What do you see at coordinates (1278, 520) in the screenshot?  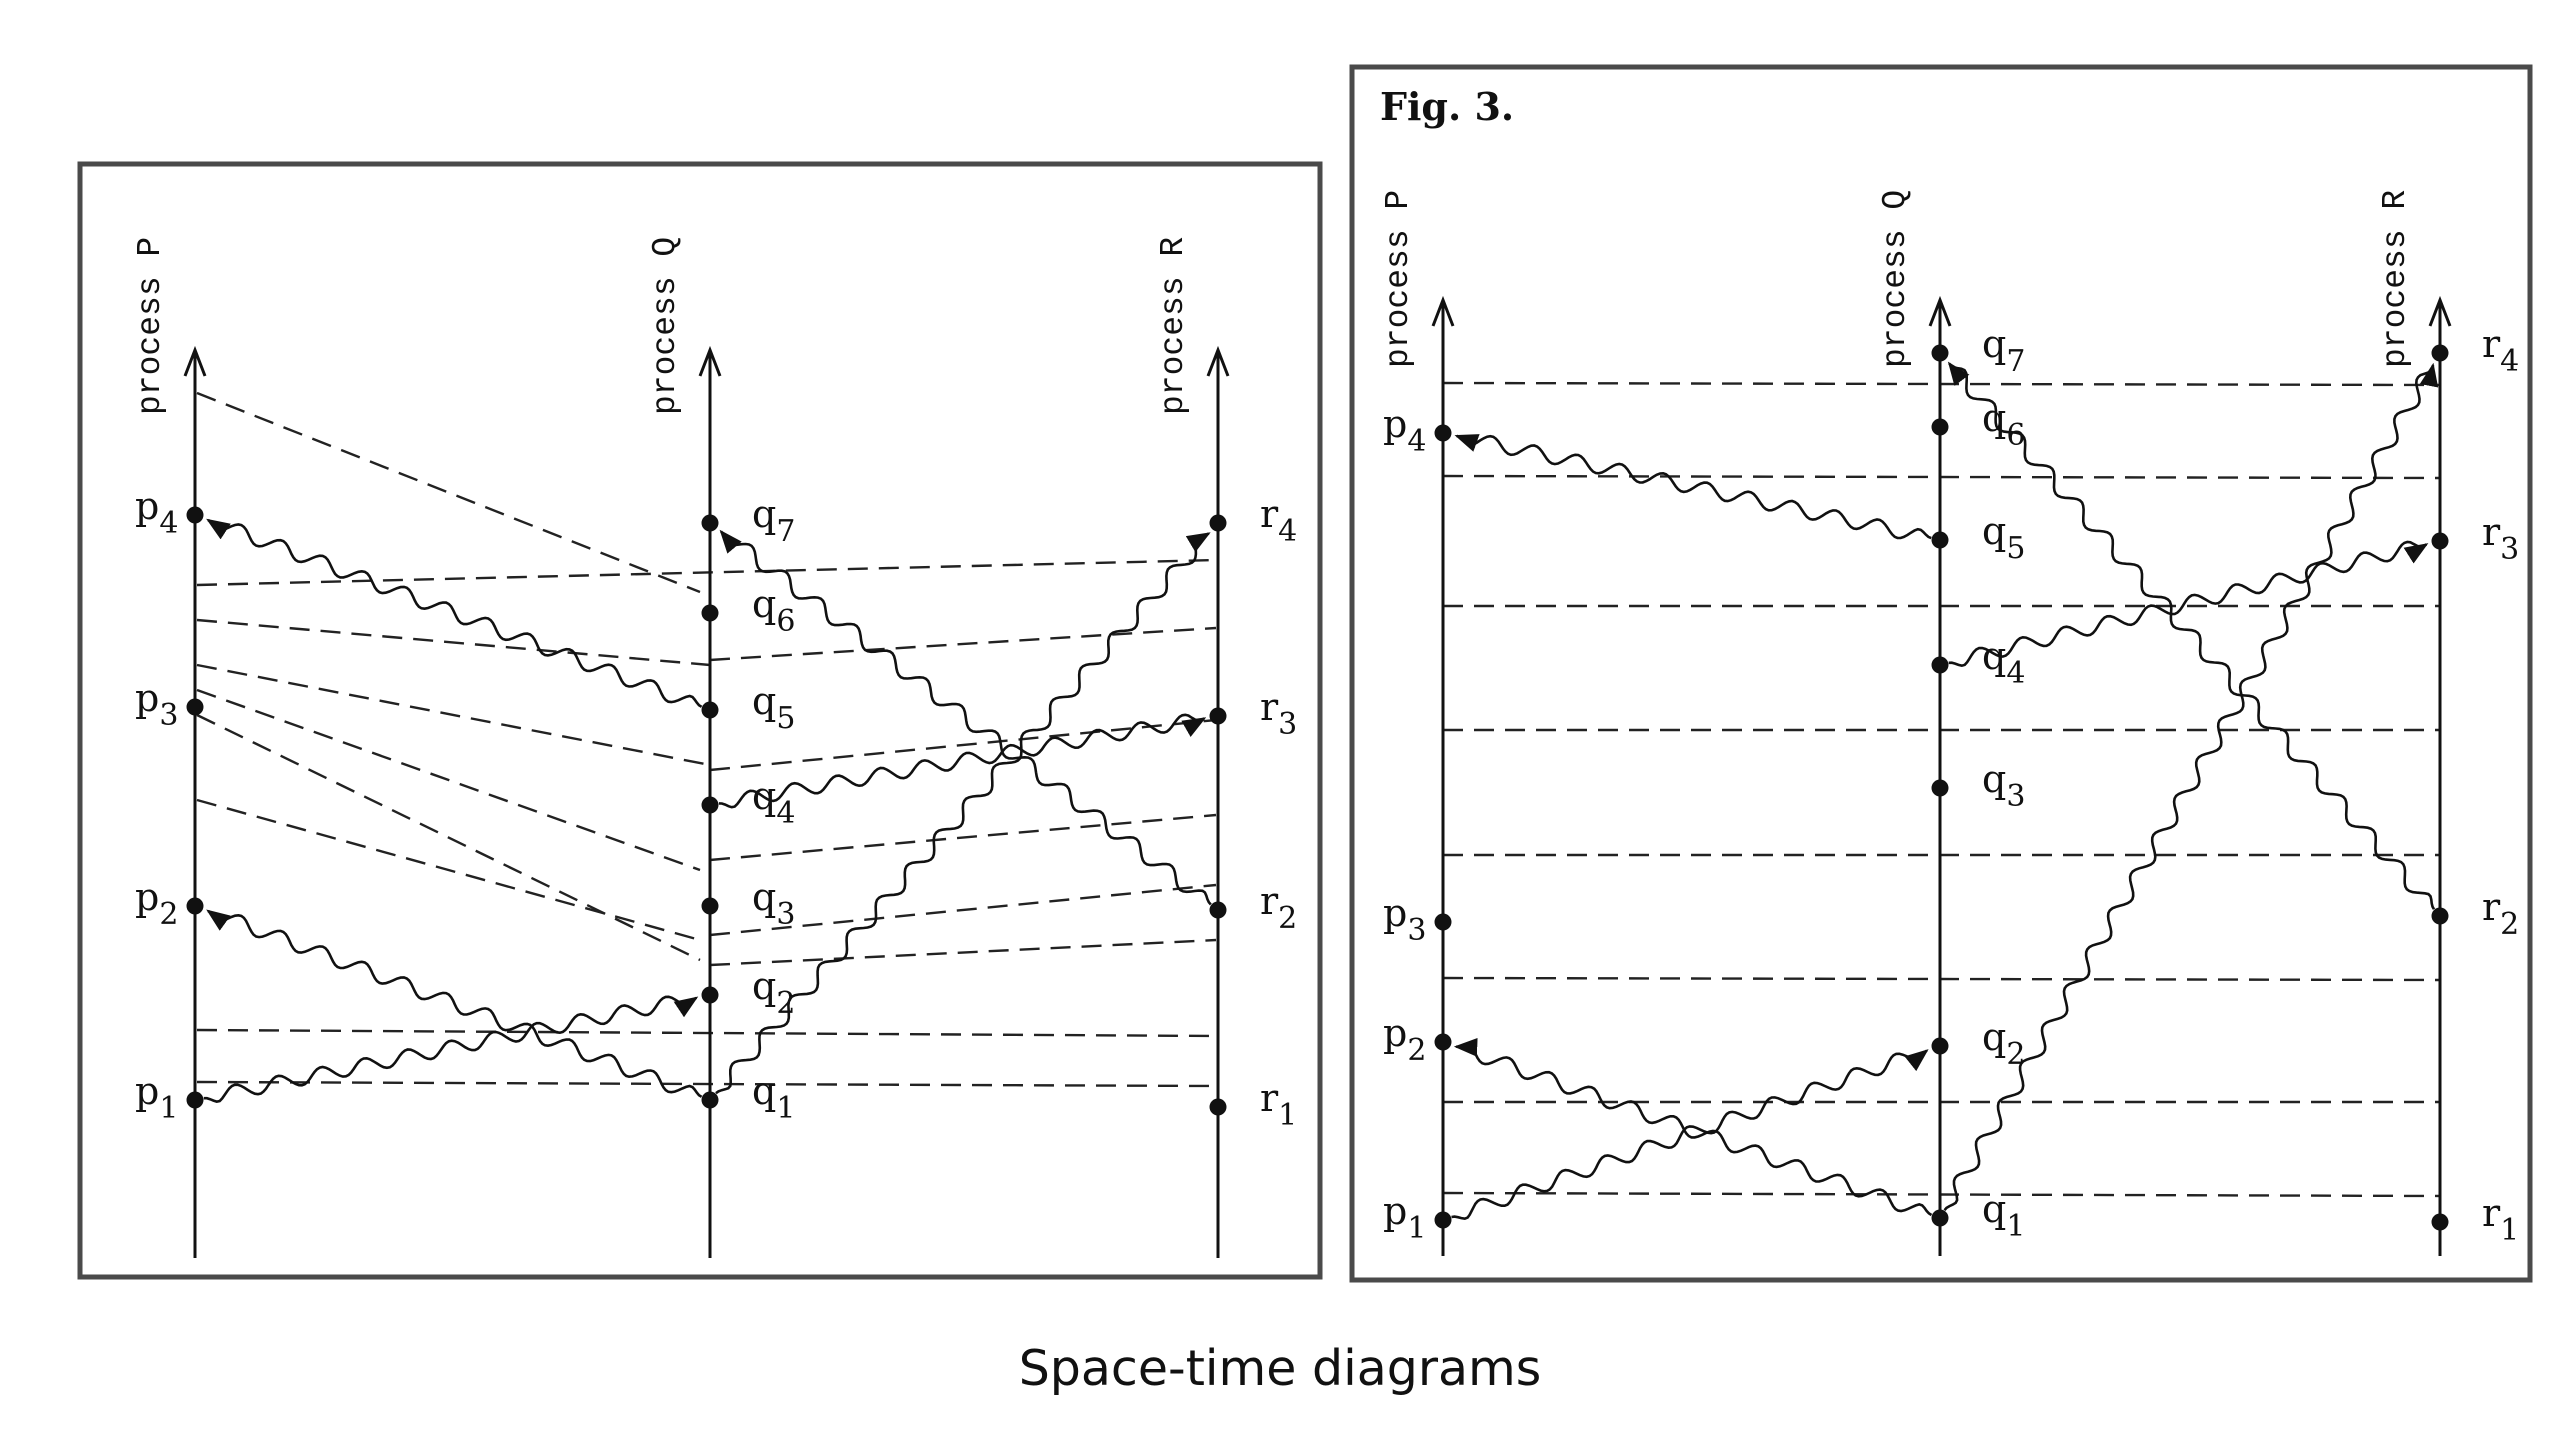 I see `event-label-r4: r4` at bounding box center [1278, 520].